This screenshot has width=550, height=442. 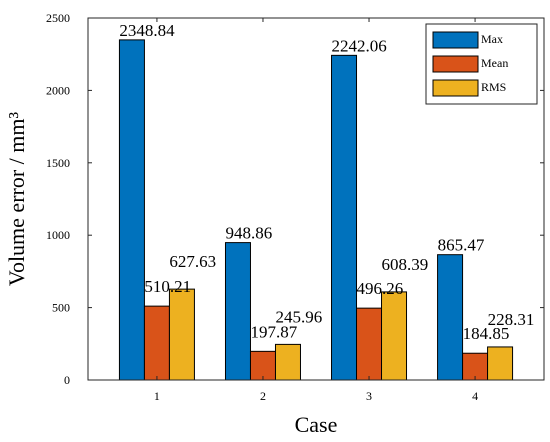 I want to click on data-label: 510.21, so click(x=167, y=286).